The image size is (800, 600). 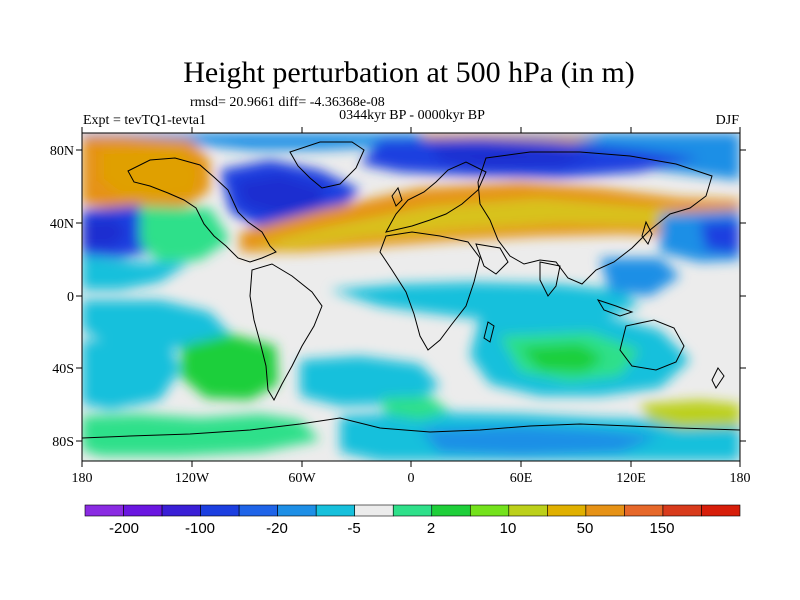 I want to click on lat-tick-label: 40S, so click(x=63, y=369).